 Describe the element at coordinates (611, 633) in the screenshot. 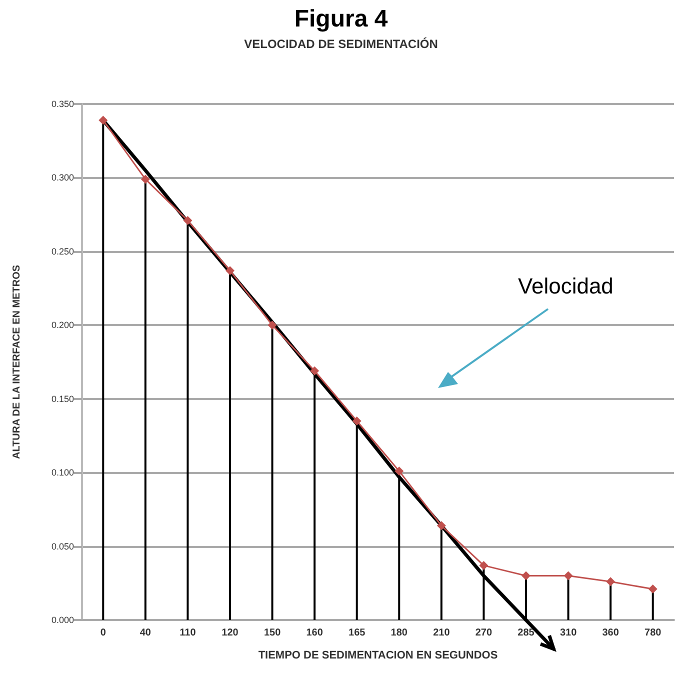

I see `x-tick-label: 360` at that location.